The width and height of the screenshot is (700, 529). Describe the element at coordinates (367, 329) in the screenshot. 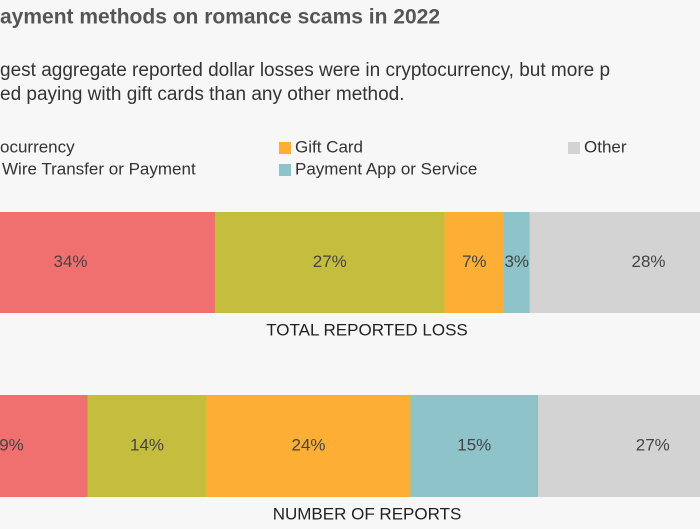

I see `category-label: TOTAL REPORTED LOSS` at that location.